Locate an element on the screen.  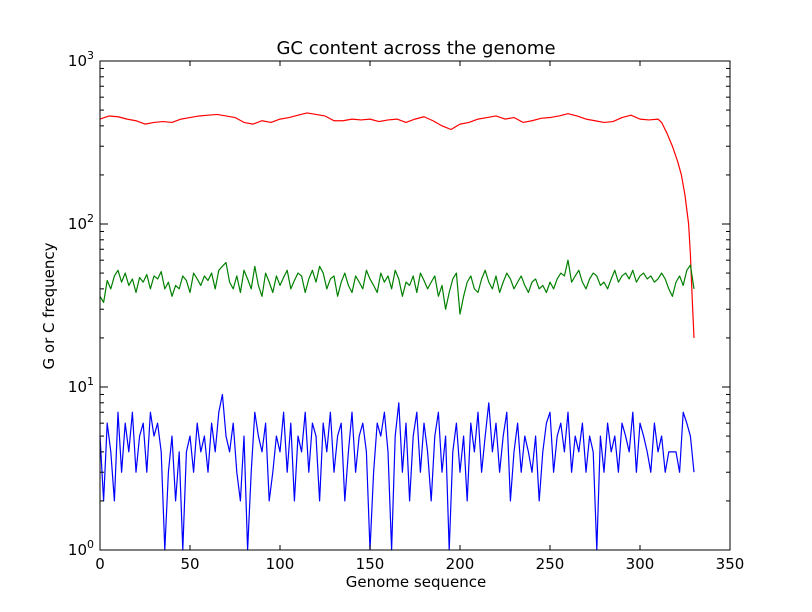
y-tick-label: 10¹ is located at coordinates (81, 385).